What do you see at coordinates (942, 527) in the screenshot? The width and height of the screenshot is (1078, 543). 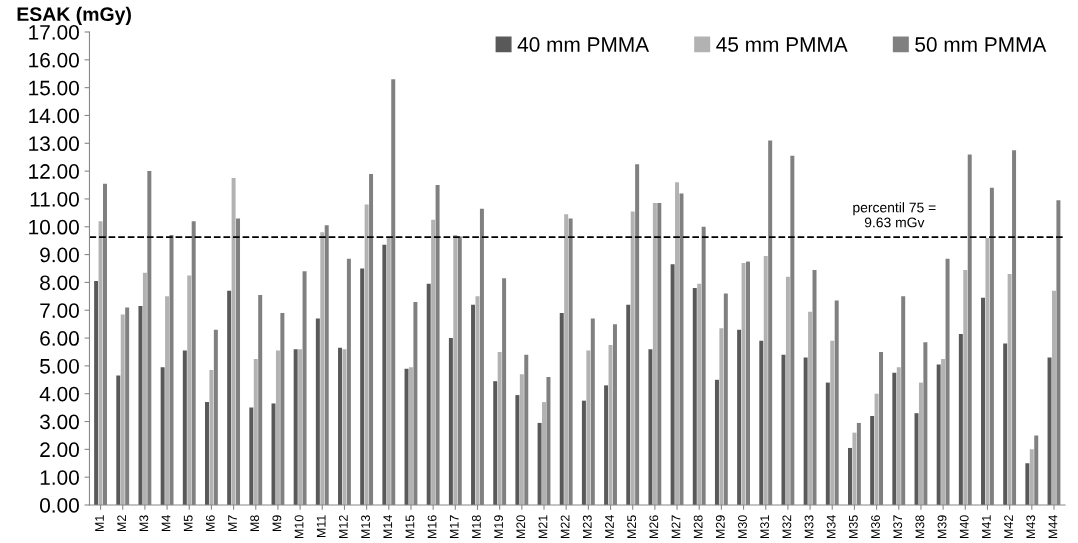 I see `x-tick-label: M39` at bounding box center [942, 527].